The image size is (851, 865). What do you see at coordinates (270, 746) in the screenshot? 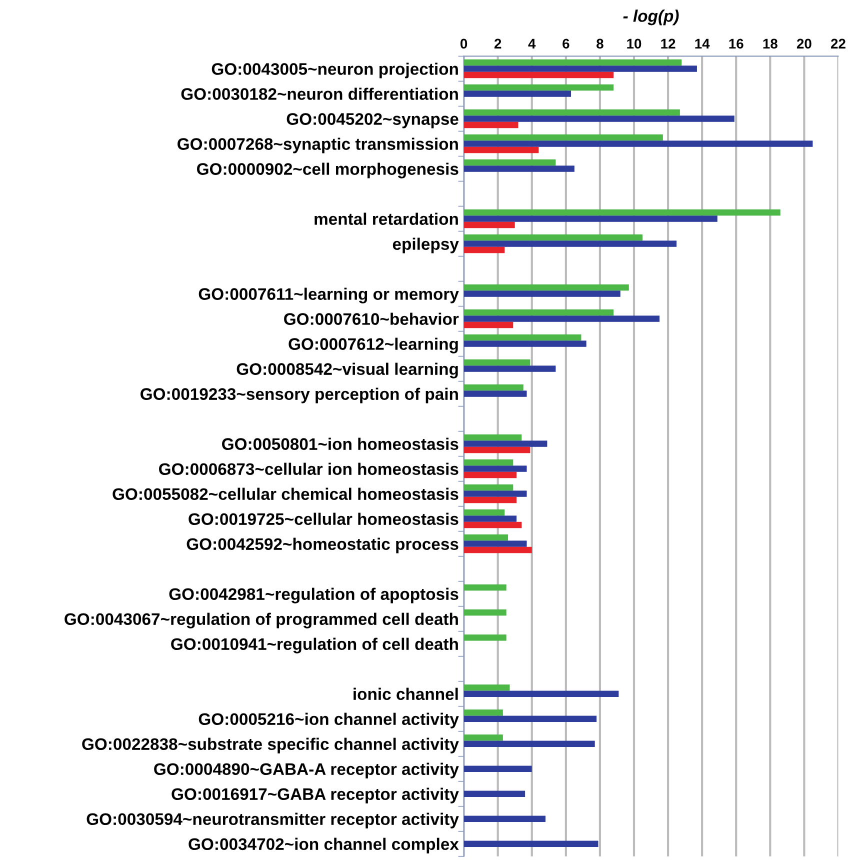
I see `y-tick-label: GO:0022838~substrate specific channel activity` at bounding box center [270, 746].